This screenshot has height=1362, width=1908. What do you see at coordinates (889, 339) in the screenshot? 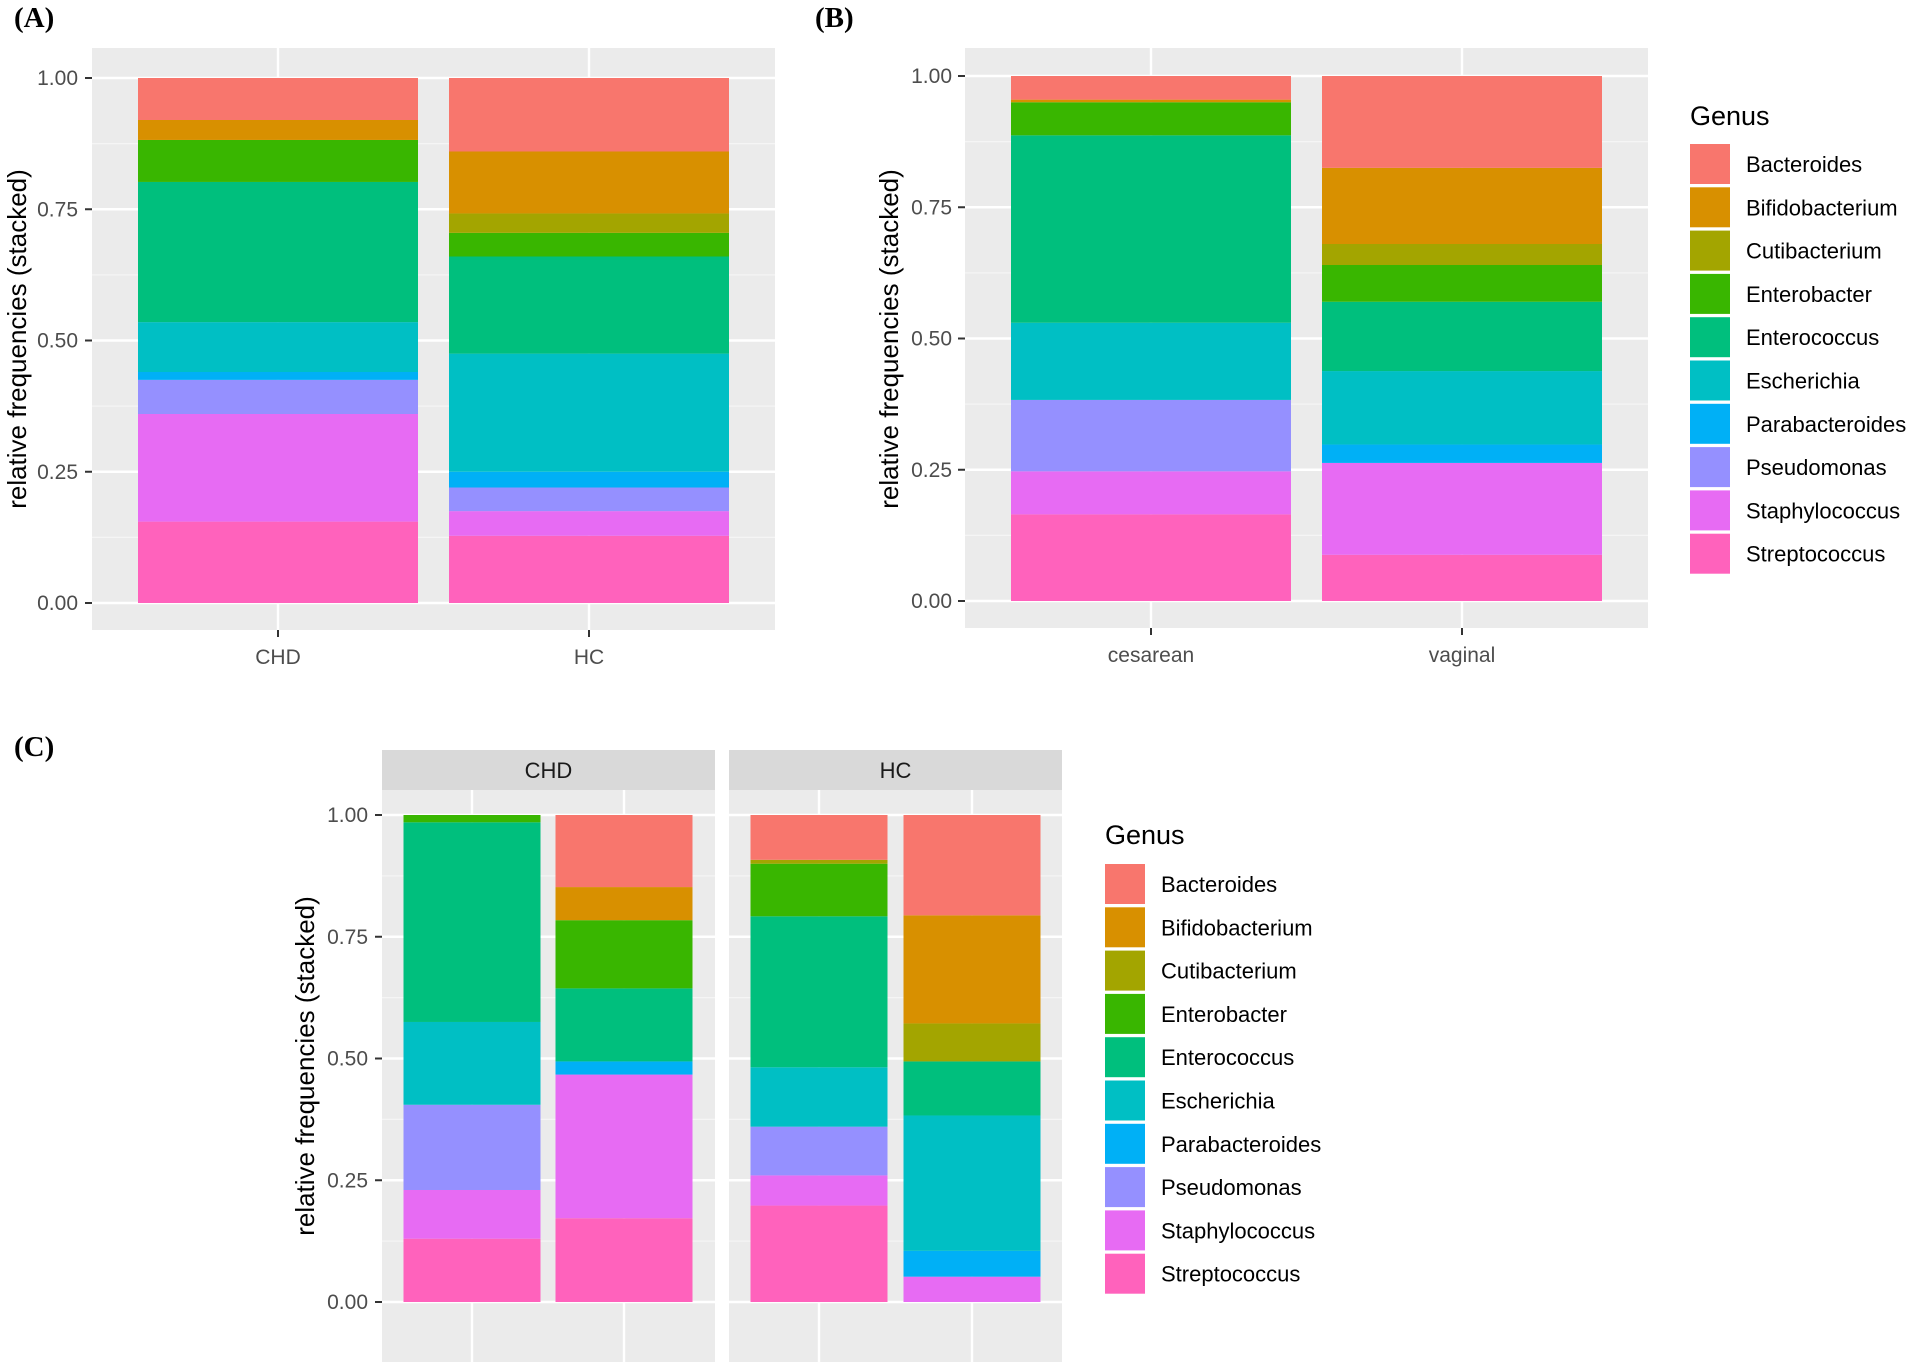
I see `panel-b-y-axis-title: relative frequencies (stacked)` at bounding box center [889, 339].